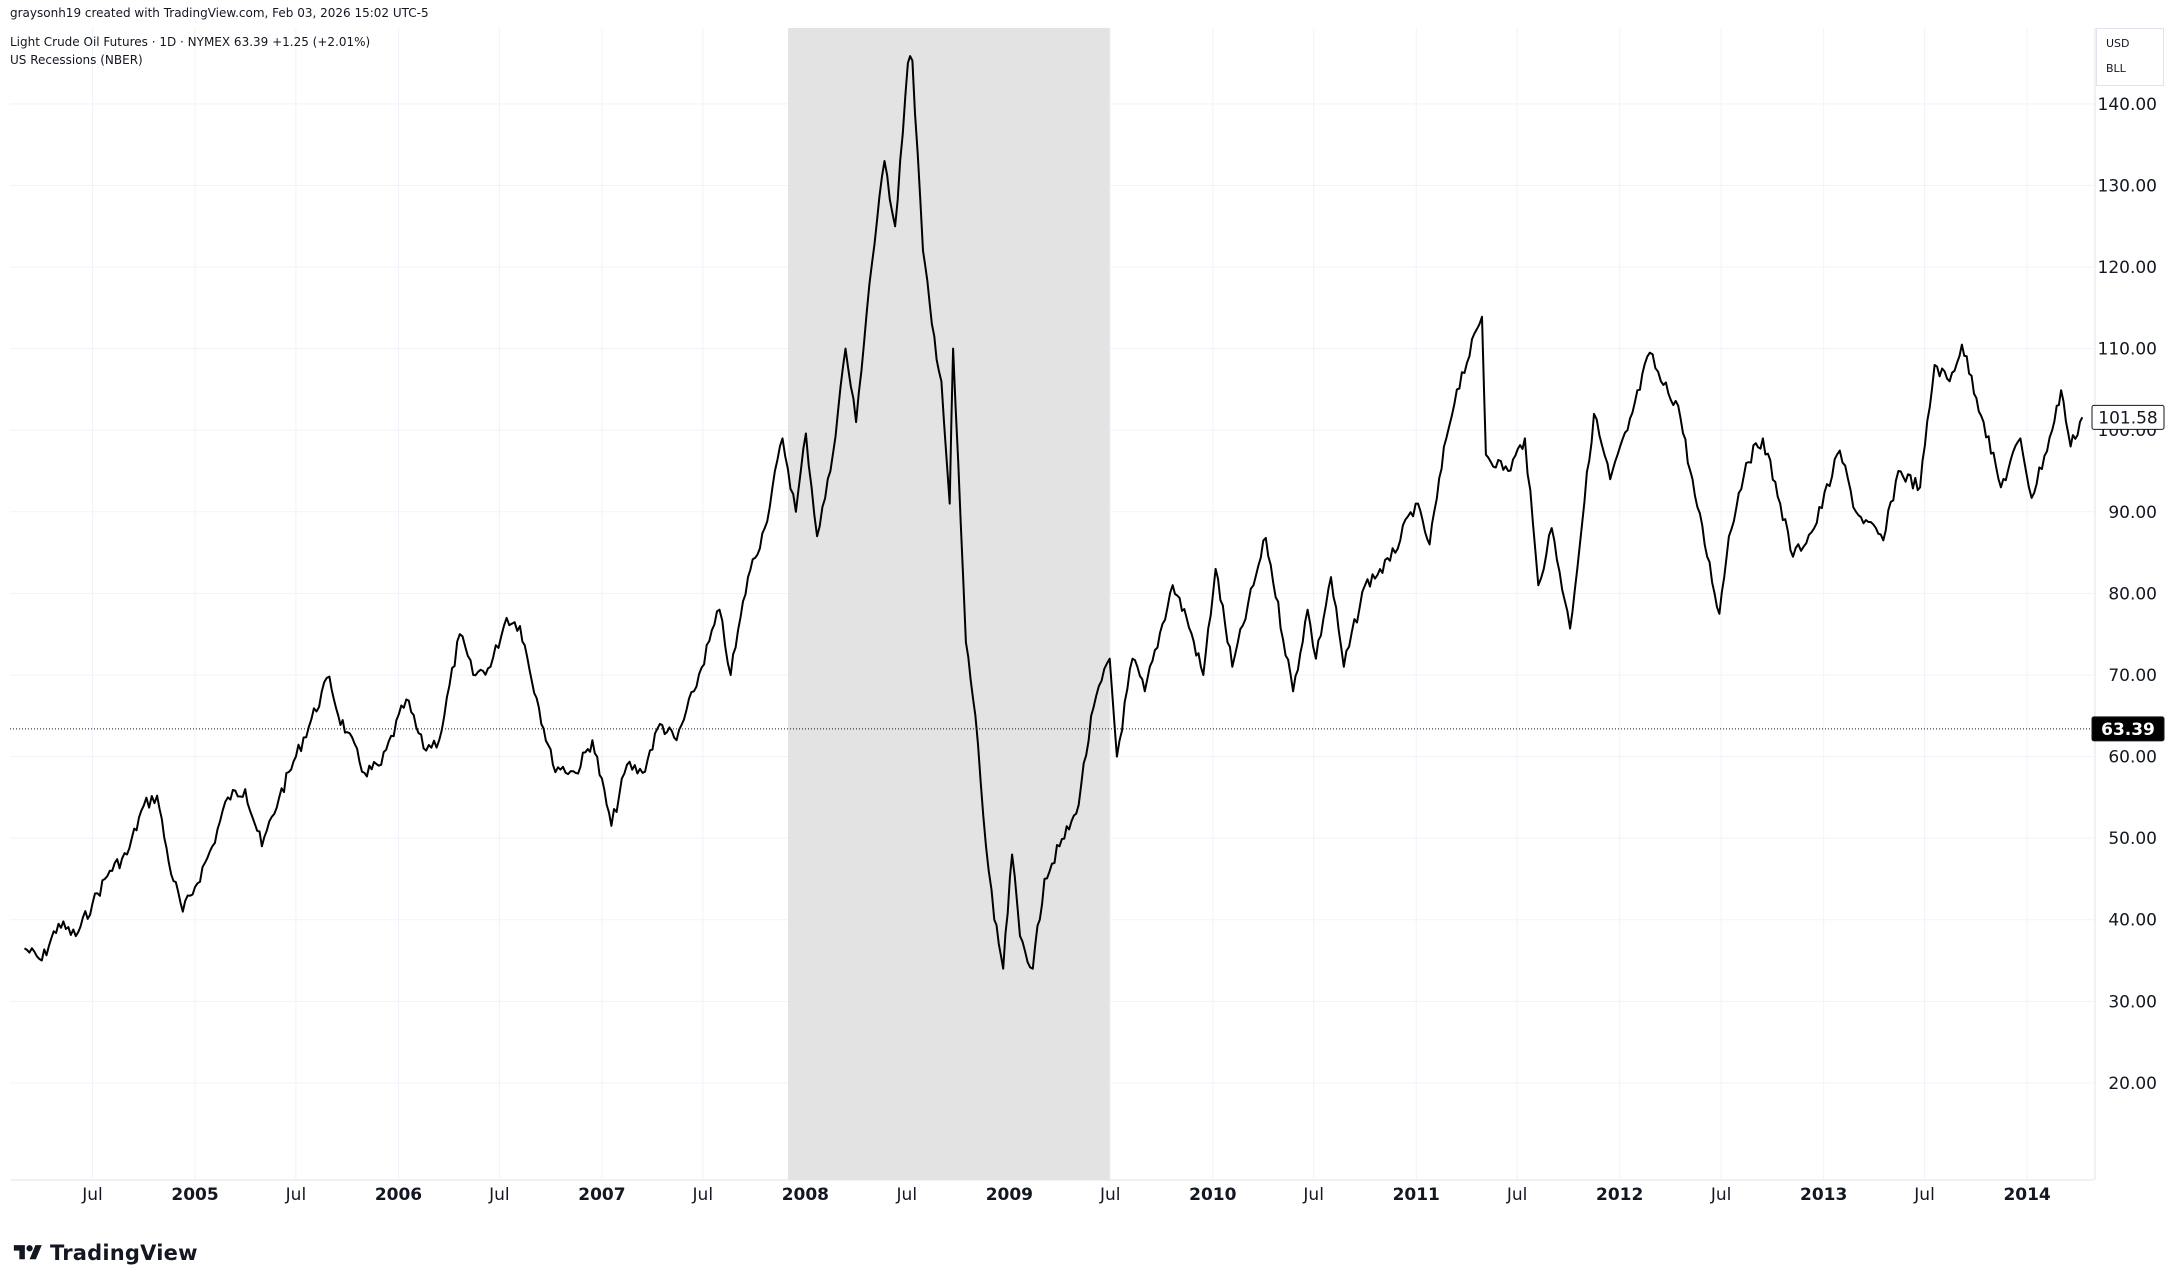 The width and height of the screenshot is (2177, 1281). What do you see at coordinates (2132, 513) in the screenshot?
I see `y-tick-label: 90.00` at bounding box center [2132, 513].